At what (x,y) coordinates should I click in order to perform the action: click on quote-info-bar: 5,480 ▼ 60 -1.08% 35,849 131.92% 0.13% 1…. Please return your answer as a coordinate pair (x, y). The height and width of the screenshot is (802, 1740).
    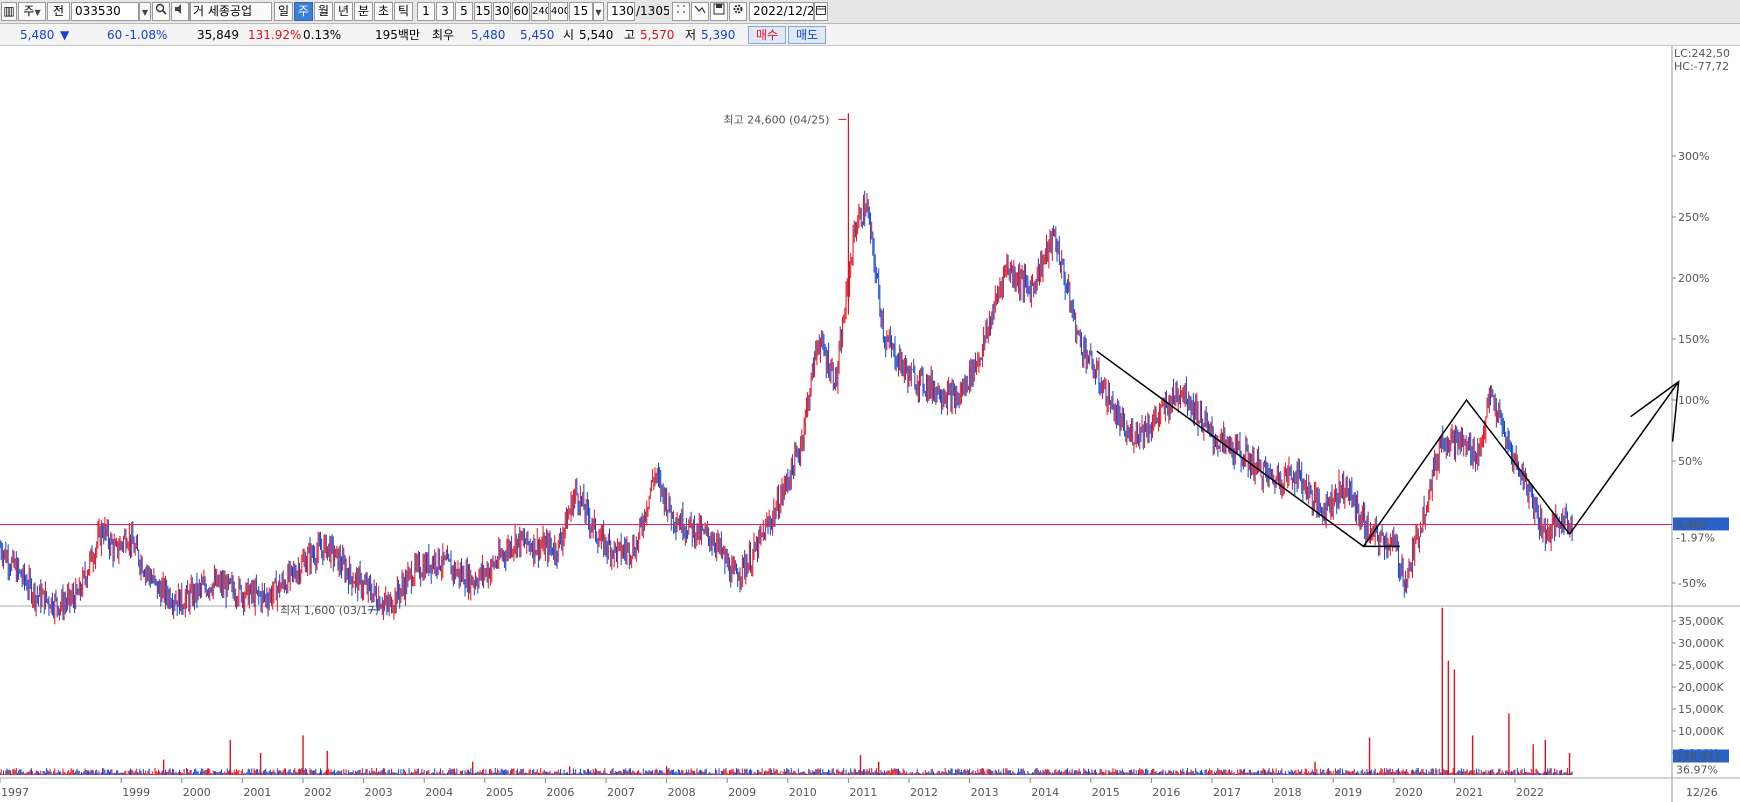
    Looking at the image, I should click on (870, 35).